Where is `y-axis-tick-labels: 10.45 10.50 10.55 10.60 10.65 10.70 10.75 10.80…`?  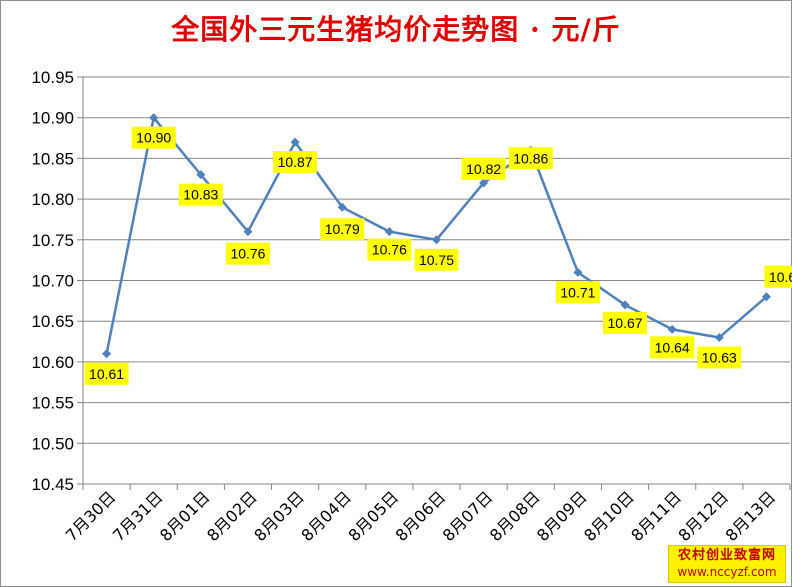
y-axis-tick-labels: 10.45 10.50 10.55 10.60 10.65 10.70 10.75 10.80… is located at coordinates (52, 281).